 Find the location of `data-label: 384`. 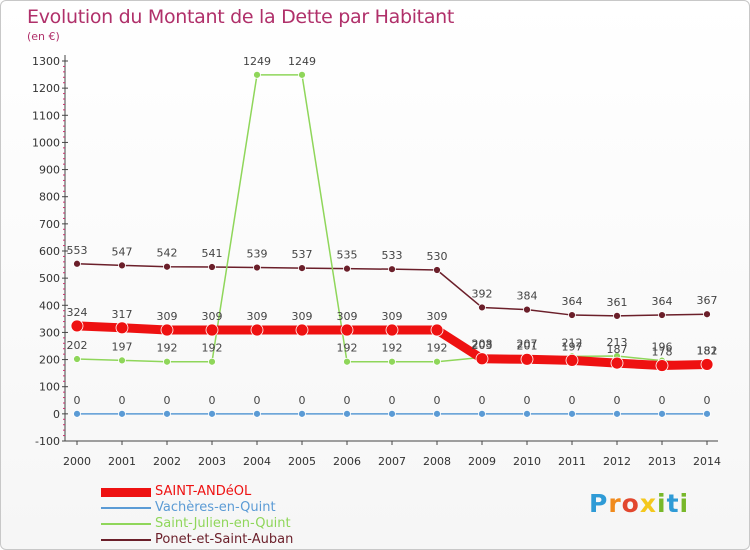

data-label: 384 is located at coordinates (527, 296).